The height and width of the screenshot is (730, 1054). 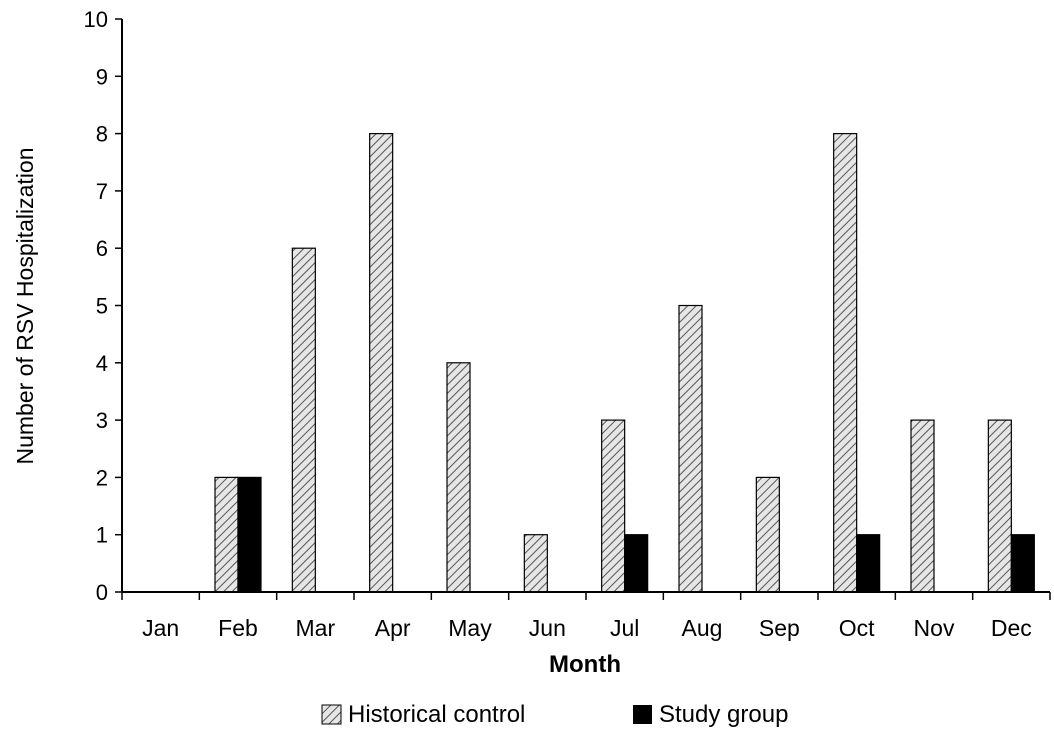 I want to click on y-tick-label: 2, so click(x=102, y=477).